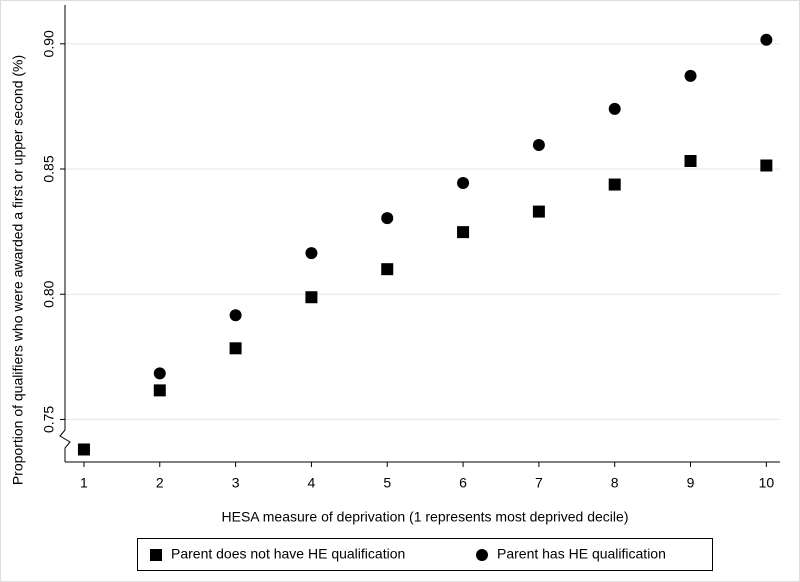 The height and width of the screenshot is (582, 800). What do you see at coordinates (49, 168) in the screenshot?
I see `y-tick-label: 0.85` at bounding box center [49, 168].